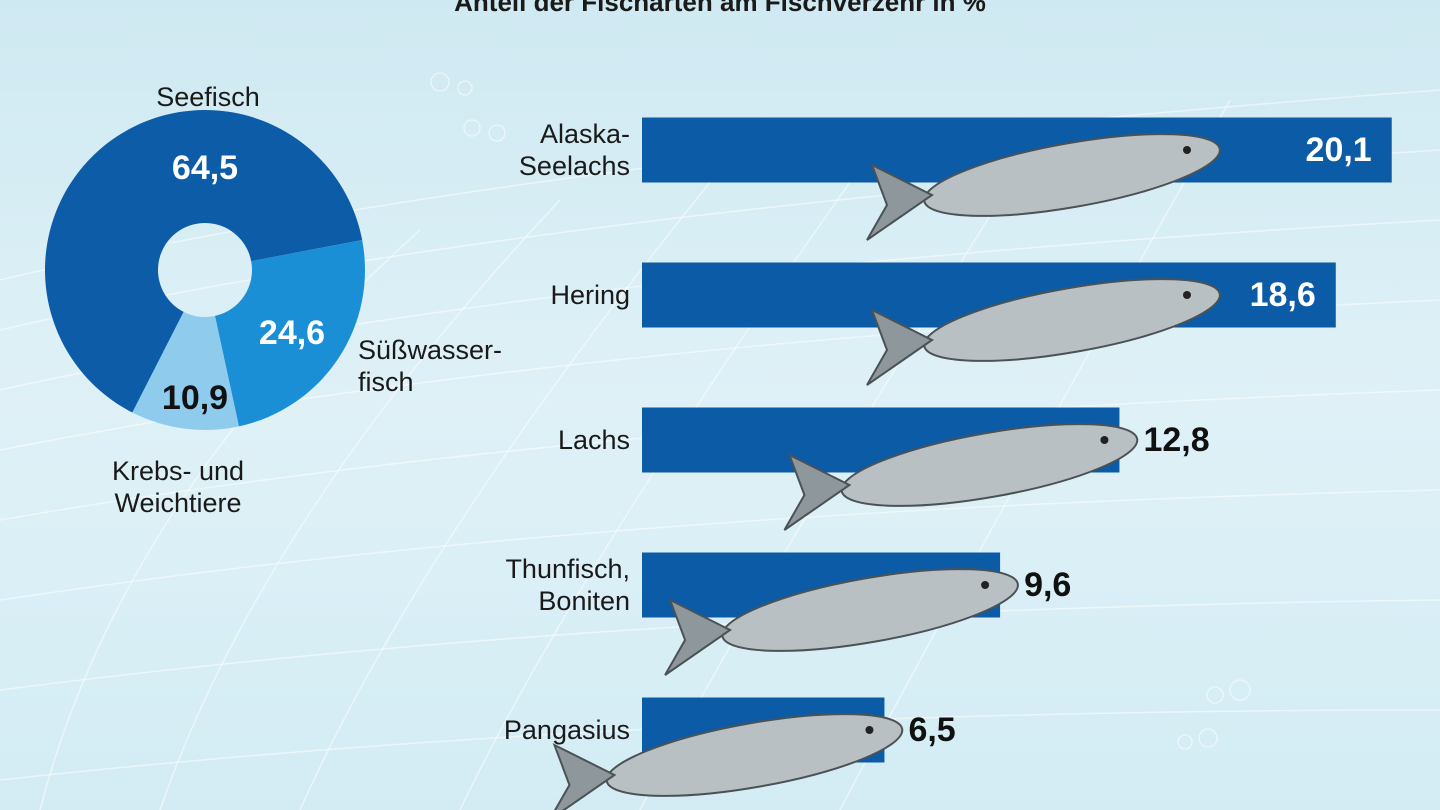  What do you see at coordinates (430, 366) in the screenshot?
I see `segment-label: Süßwasser- fisch` at bounding box center [430, 366].